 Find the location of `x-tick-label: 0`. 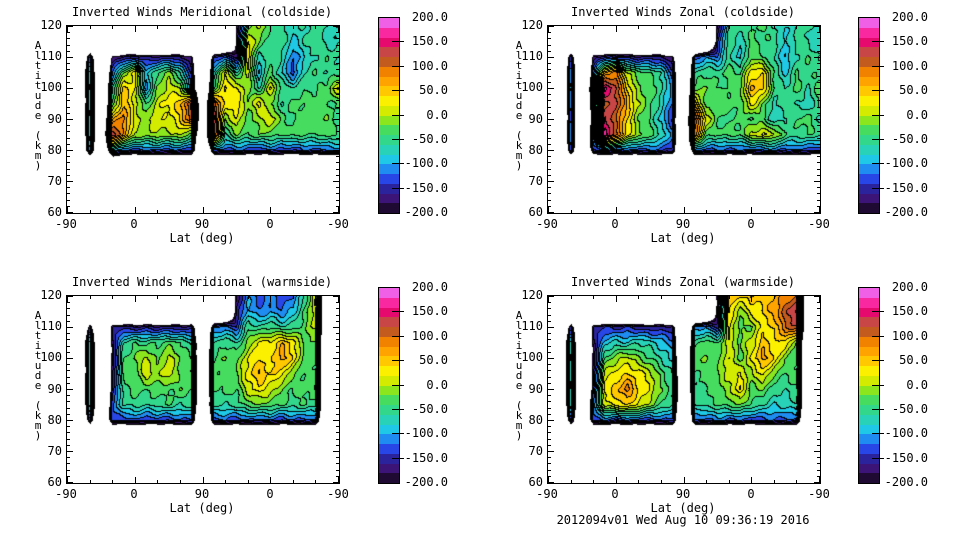

x-tick-label: 0 is located at coordinates (615, 224).